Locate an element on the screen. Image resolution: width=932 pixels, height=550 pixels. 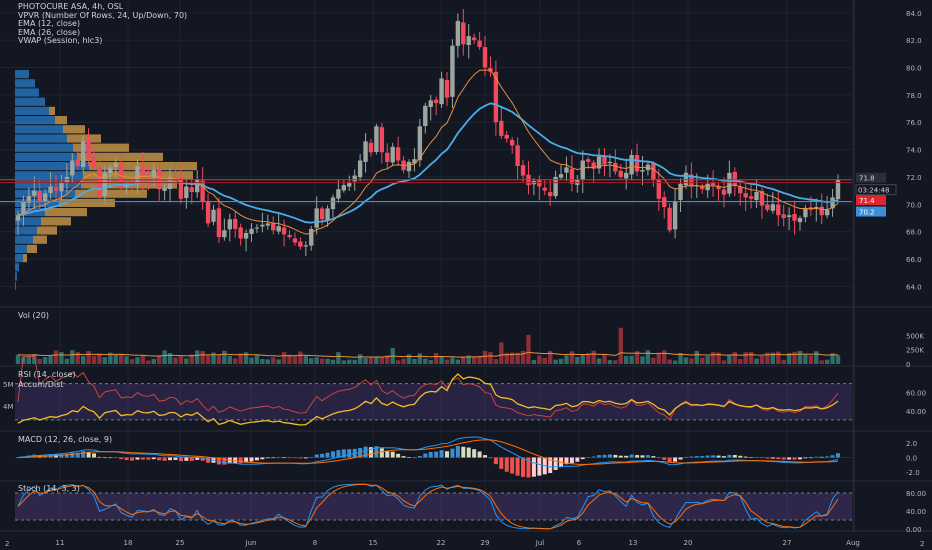
time-tick-label: 6 is located at coordinates (579, 543).